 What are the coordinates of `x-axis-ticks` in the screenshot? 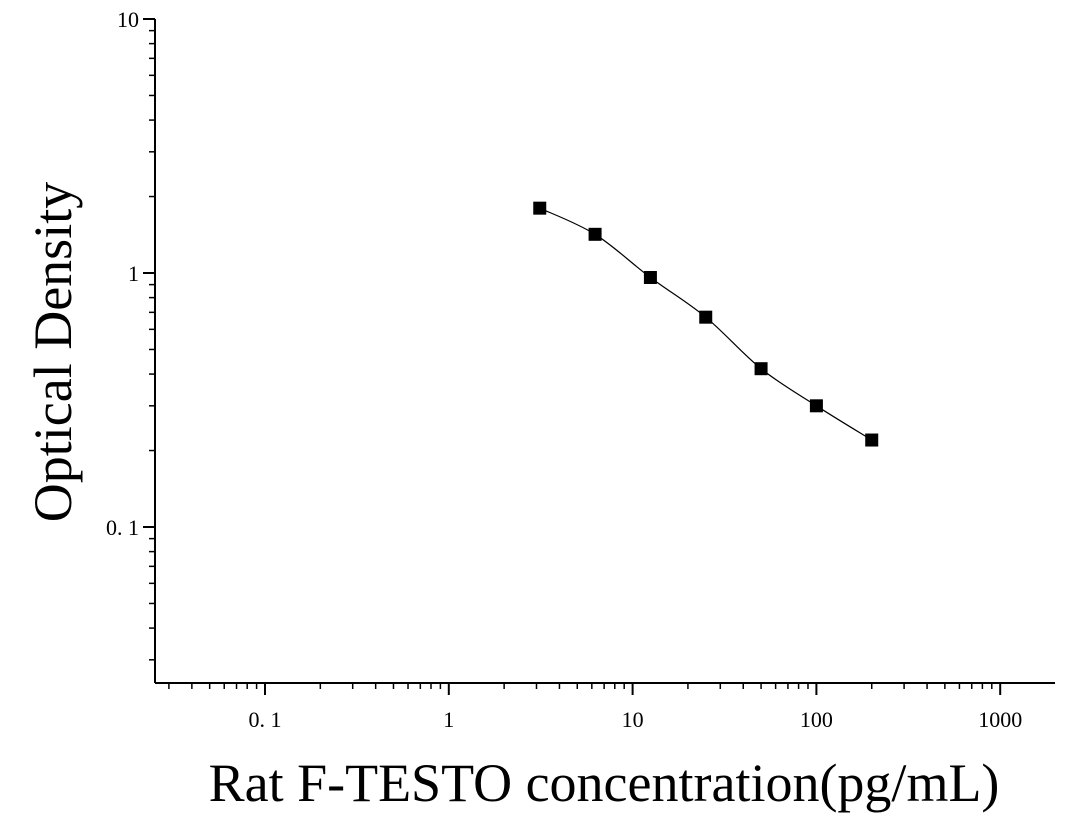 It's located at (585, 689).